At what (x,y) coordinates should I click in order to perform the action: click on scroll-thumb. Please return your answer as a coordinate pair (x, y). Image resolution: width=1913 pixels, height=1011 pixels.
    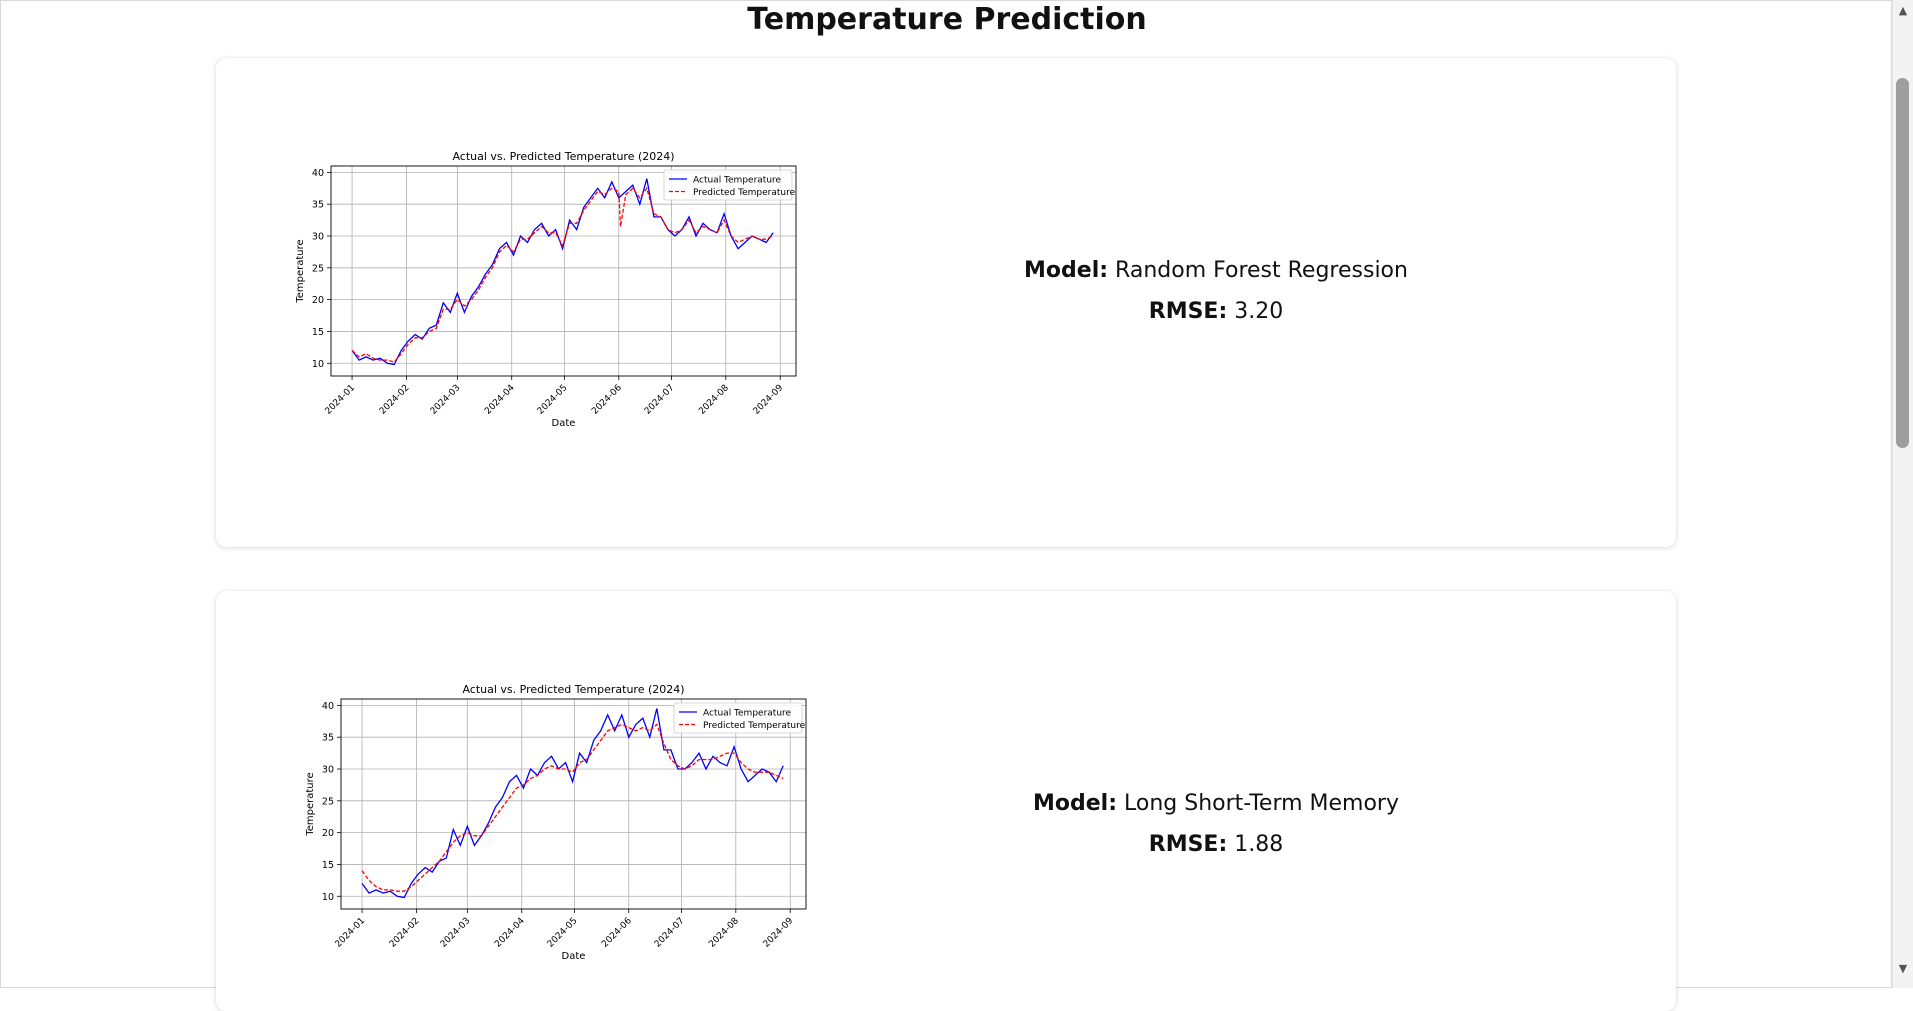
    Looking at the image, I should click on (1902, 263).